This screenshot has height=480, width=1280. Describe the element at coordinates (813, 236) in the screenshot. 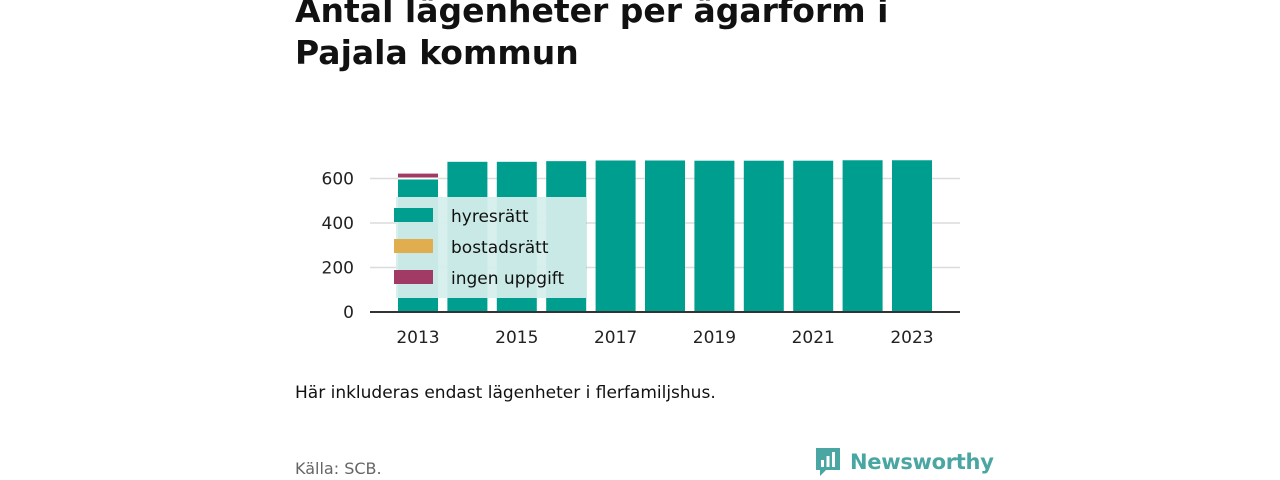

I see `bar-hyresrätt-2021` at that location.